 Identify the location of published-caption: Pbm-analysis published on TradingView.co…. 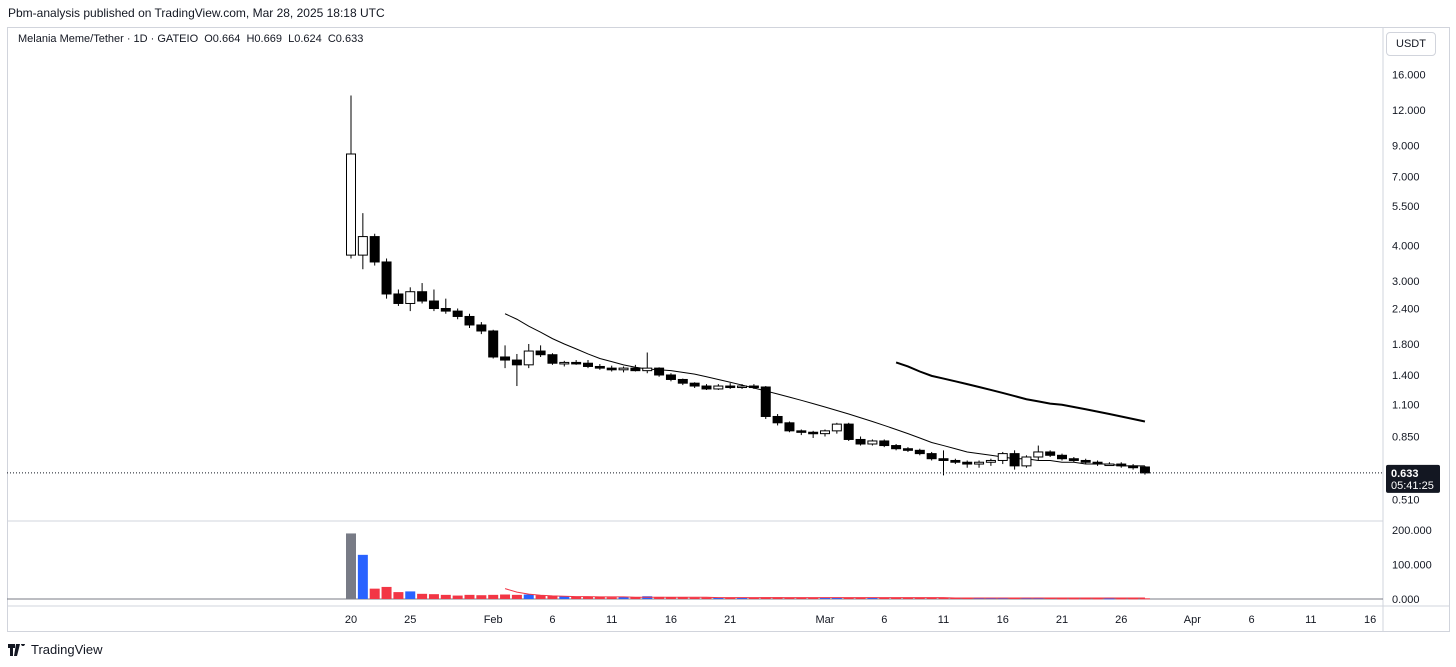
(196, 13).